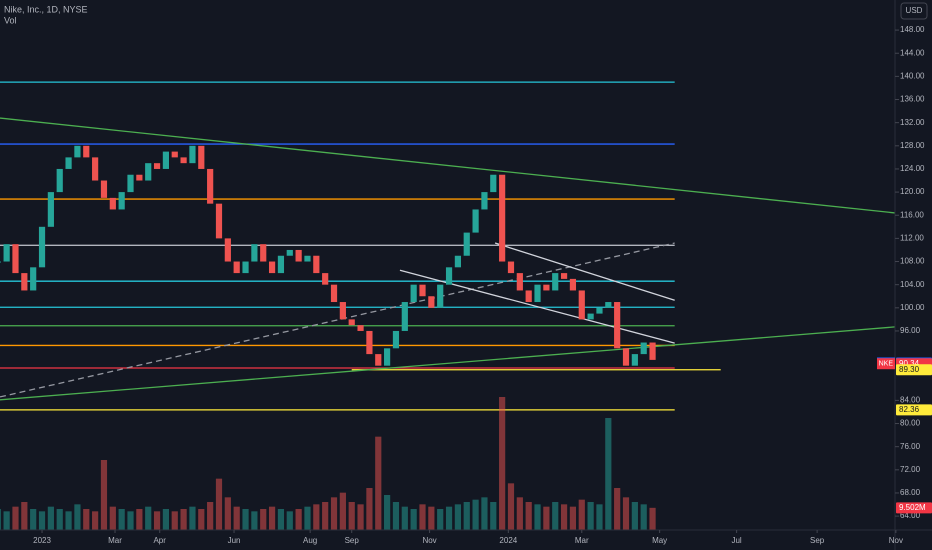  Describe the element at coordinates (912, 29) in the screenshot. I see `y-tick-label: 148.00` at that location.